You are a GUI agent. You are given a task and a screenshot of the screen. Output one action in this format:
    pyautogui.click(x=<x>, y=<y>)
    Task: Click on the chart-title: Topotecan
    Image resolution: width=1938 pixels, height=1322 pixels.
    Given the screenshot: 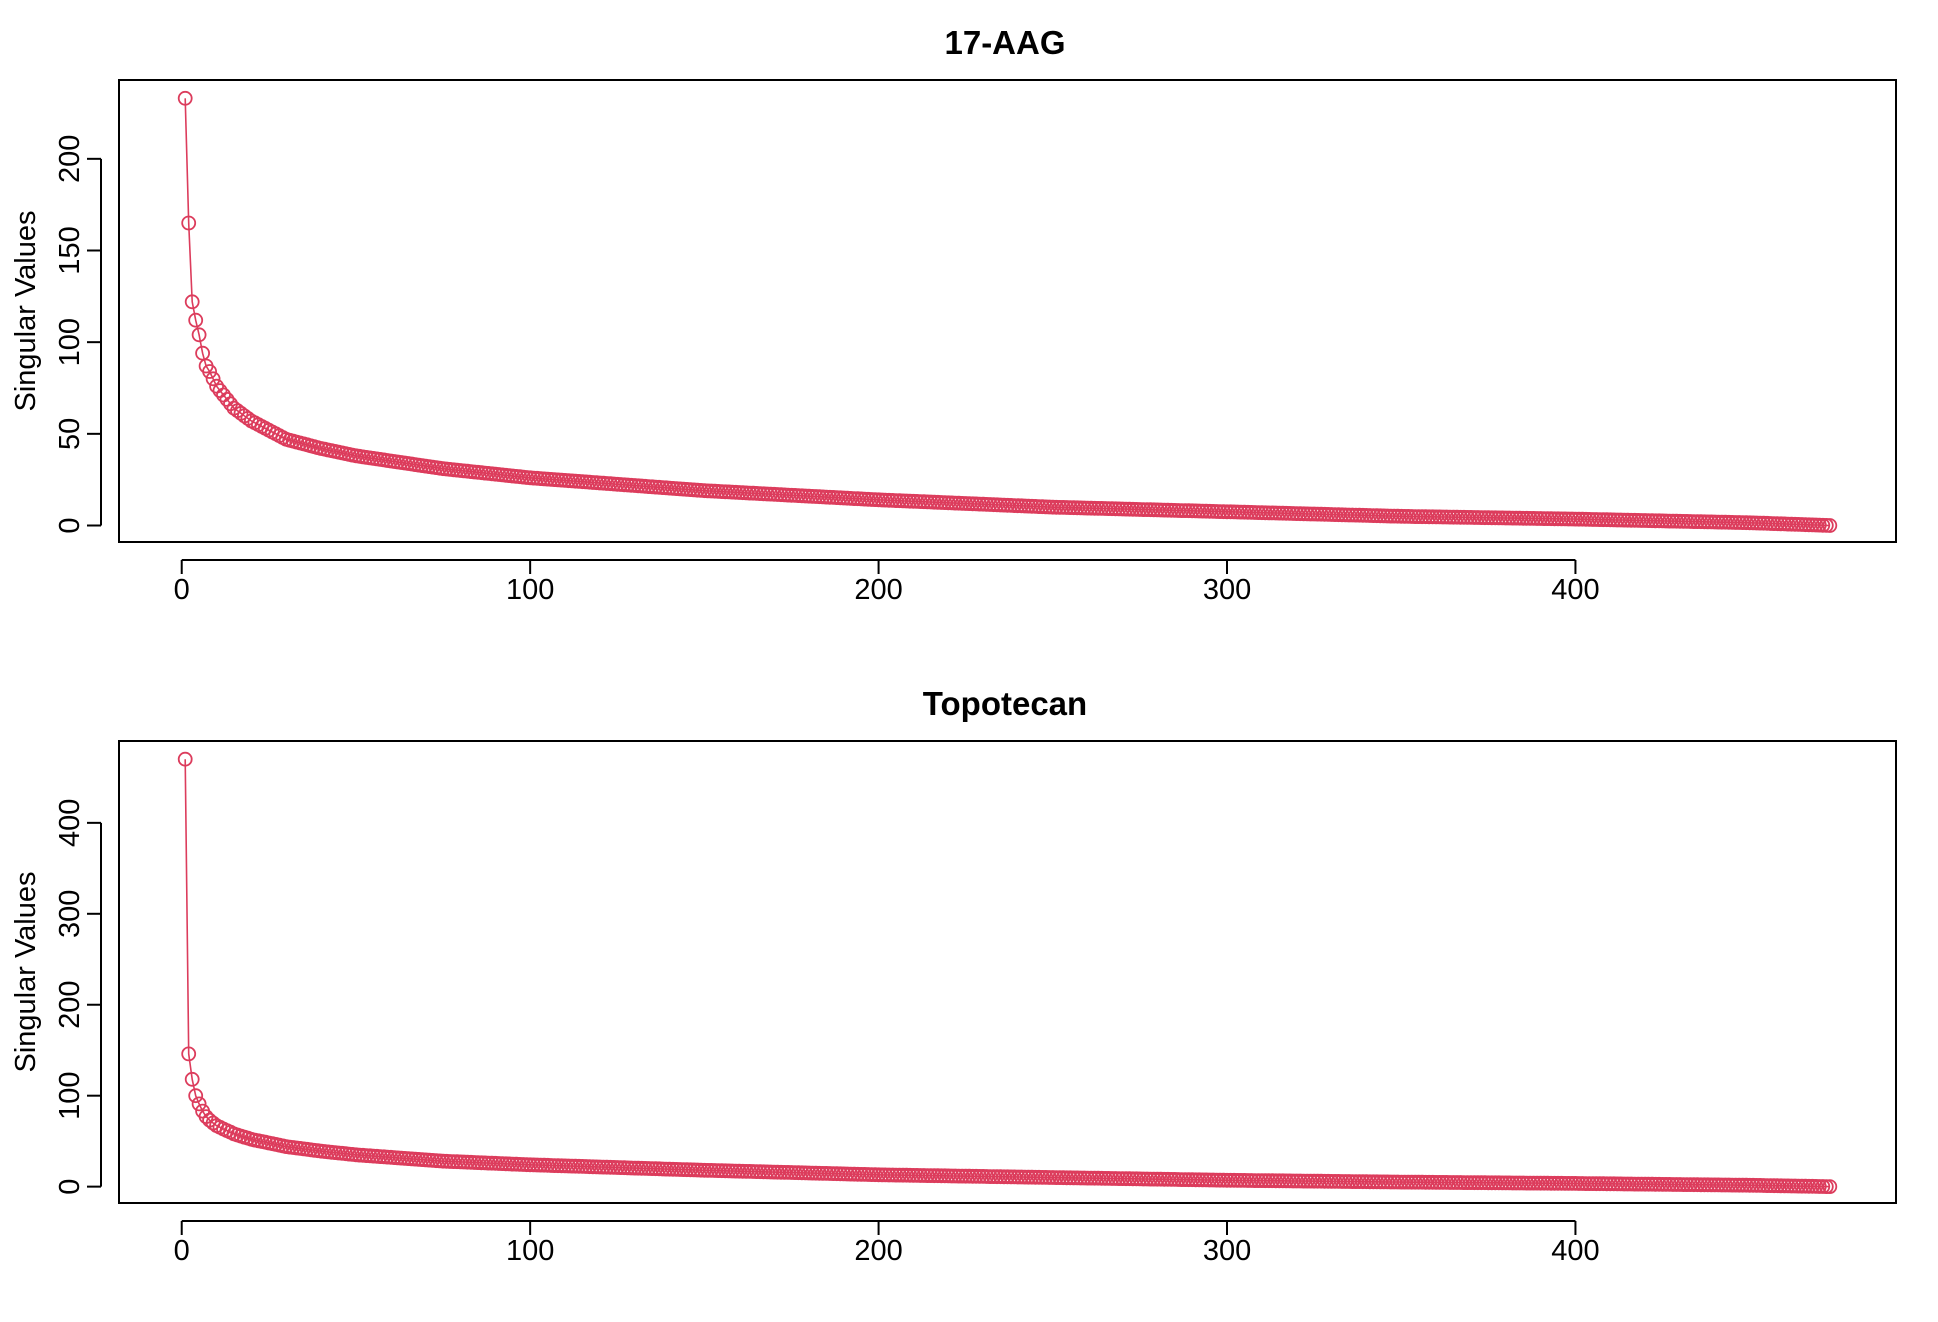 What is the action you would take?
    pyautogui.click(x=1005, y=703)
    